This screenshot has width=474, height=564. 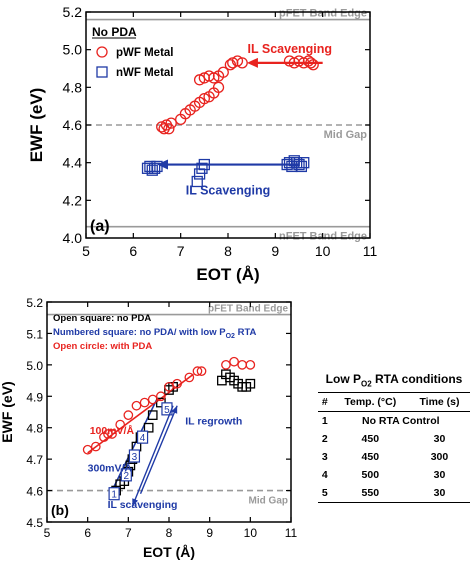 I want to click on table-cell: 2, so click(x=324, y=439).